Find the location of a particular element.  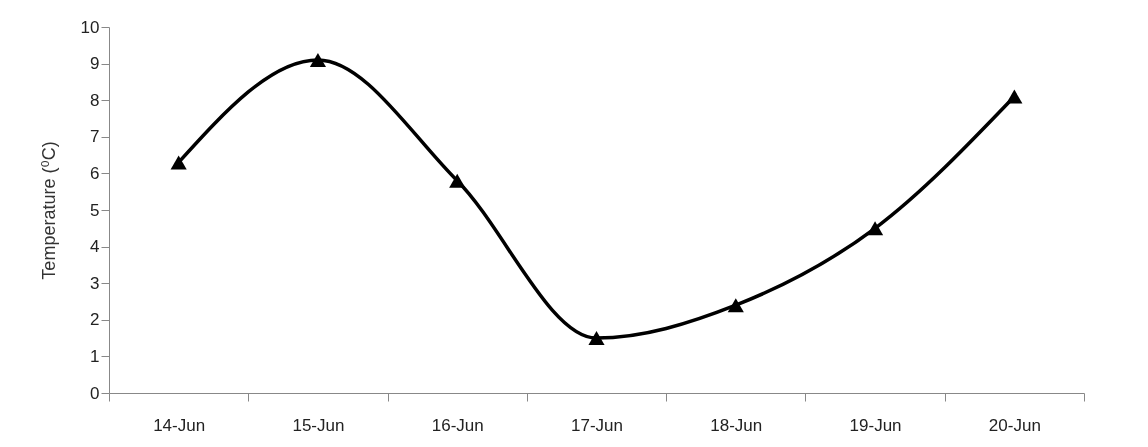

y-tick-label: 5 is located at coordinates (95, 210).